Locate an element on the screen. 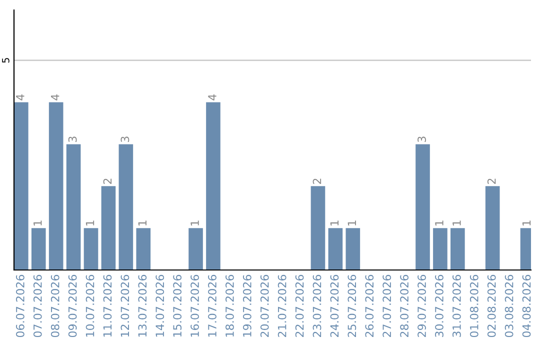  x-tick-label: 10.07.2026 is located at coordinates (90, 305).